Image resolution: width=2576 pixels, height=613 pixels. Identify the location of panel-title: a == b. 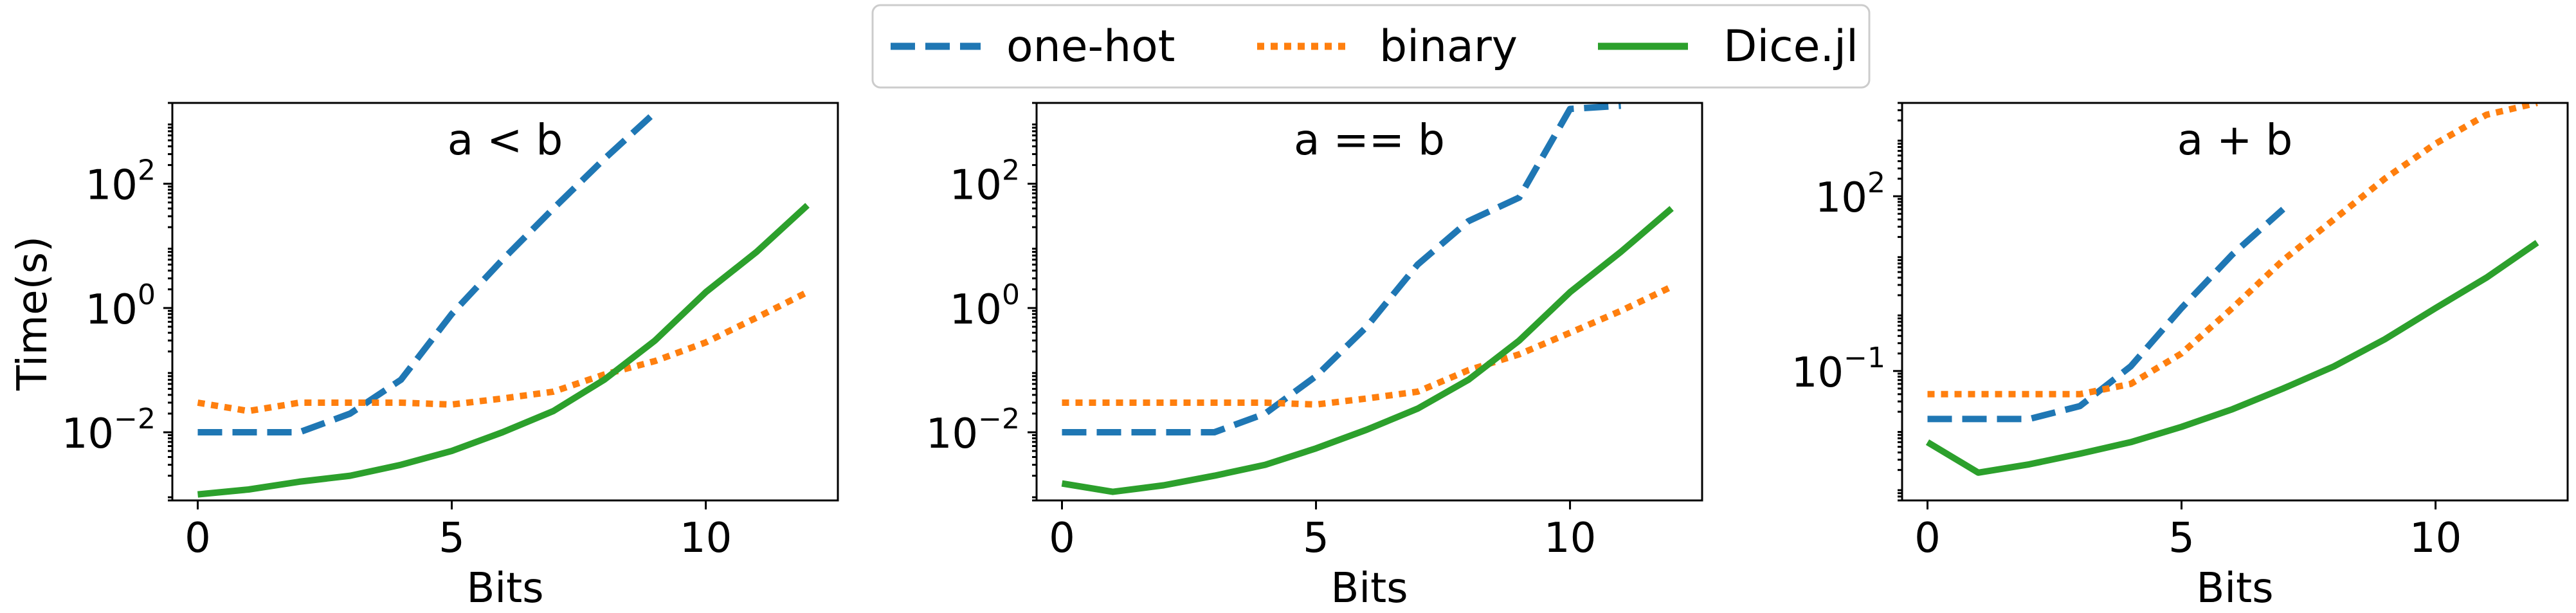
(1369, 140).